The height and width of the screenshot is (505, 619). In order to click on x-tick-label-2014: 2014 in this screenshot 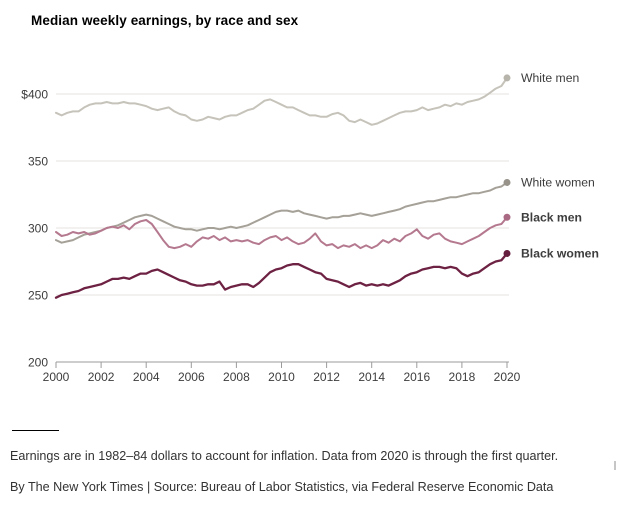, I will do `click(371, 377)`.